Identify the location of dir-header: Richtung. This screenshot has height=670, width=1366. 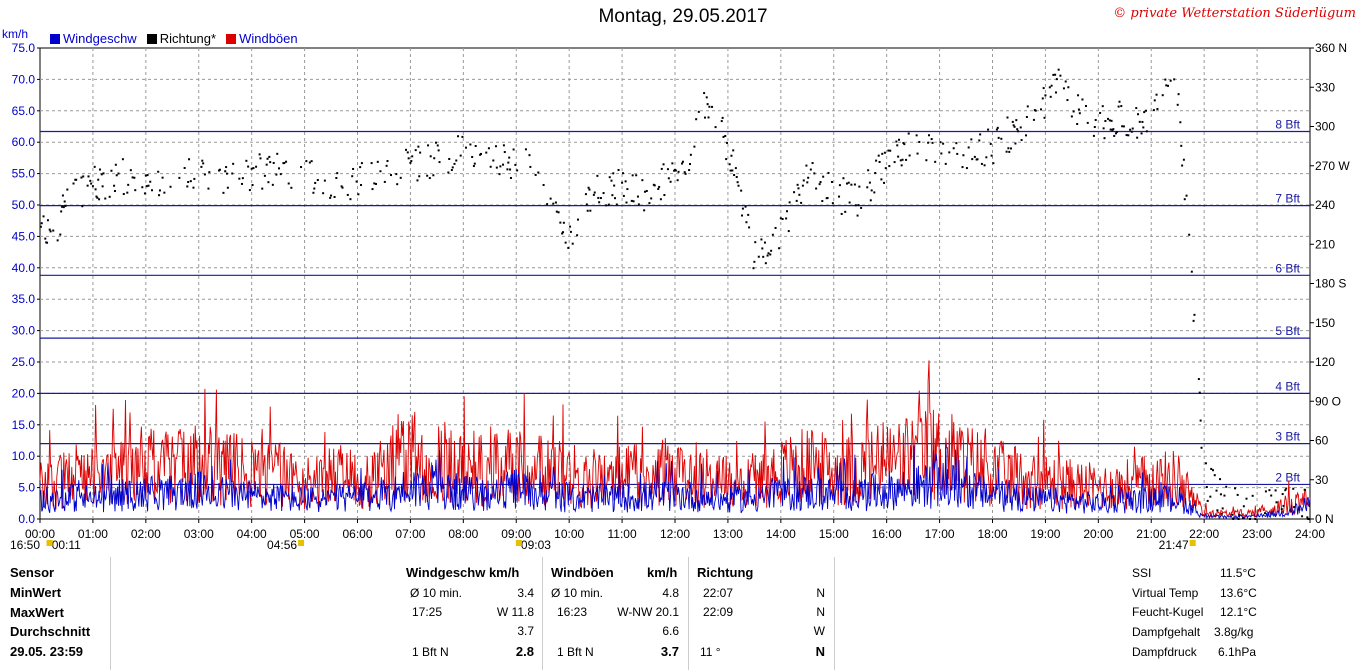
(725, 572).